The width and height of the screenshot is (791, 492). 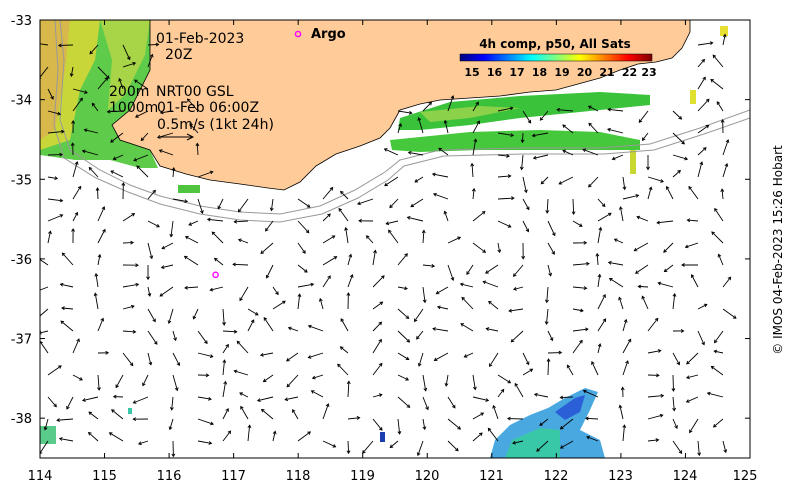 I want to click on colorbar-ramp, so click(x=556, y=57).